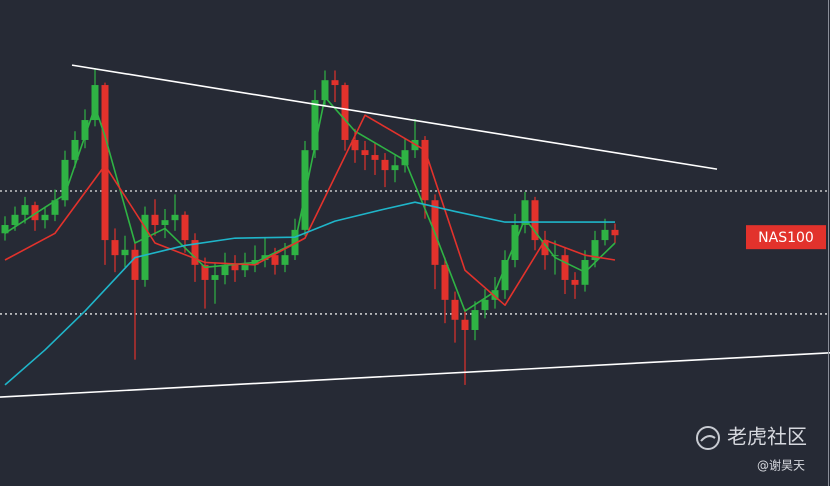  What do you see at coordinates (767, 437) in the screenshot?
I see `watermark: 老虎社区` at bounding box center [767, 437].